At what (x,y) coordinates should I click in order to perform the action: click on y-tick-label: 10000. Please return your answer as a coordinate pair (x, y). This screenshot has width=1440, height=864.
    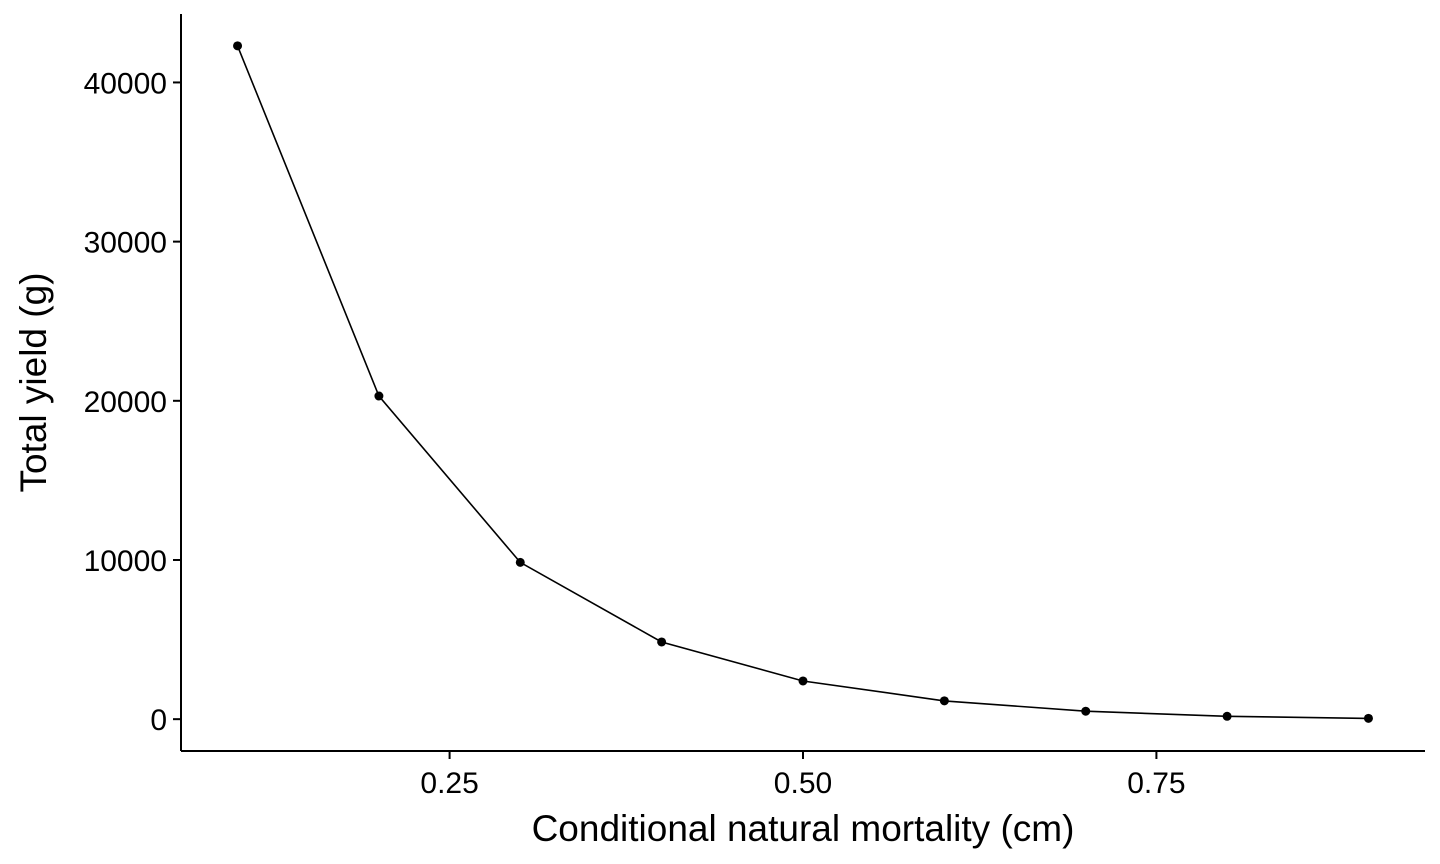
    Looking at the image, I should click on (125, 561).